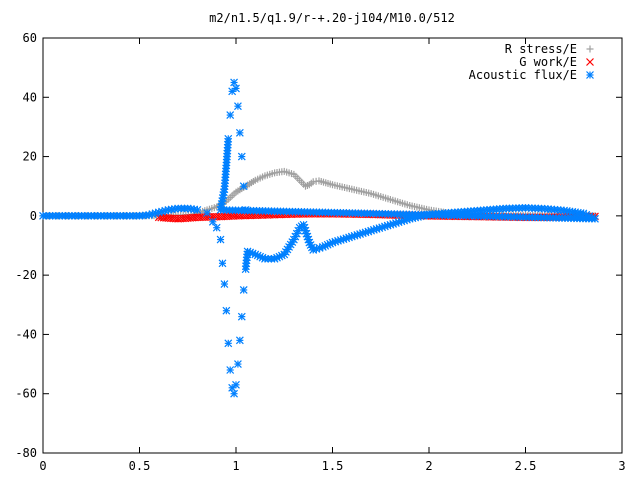 Image resolution: width=640 pixels, height=480 pixels. What do you see at coordinates (33, 216) in the screenshot?
I see `y-tick-label: 0` at bounding box center [33, 216].